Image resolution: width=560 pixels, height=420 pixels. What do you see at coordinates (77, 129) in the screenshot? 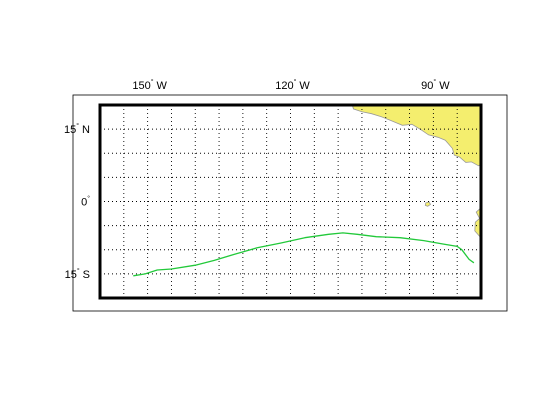
I see `latitude-label: 15° N` at bounding box center [77, 129].